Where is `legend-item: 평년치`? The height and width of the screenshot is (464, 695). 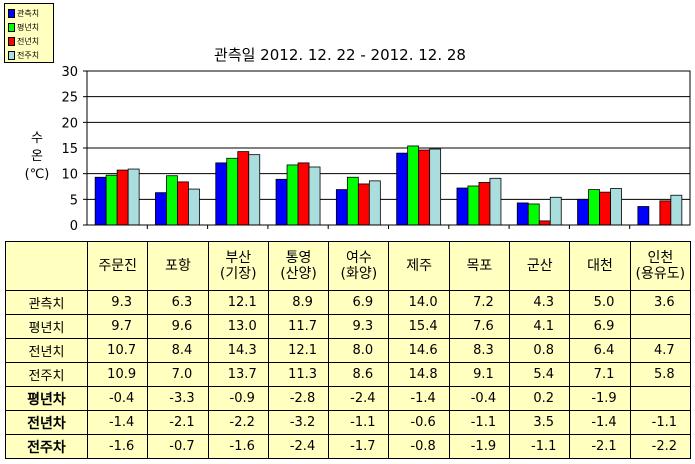 legend-item: 평년치 is located at coordinates (23, 27).